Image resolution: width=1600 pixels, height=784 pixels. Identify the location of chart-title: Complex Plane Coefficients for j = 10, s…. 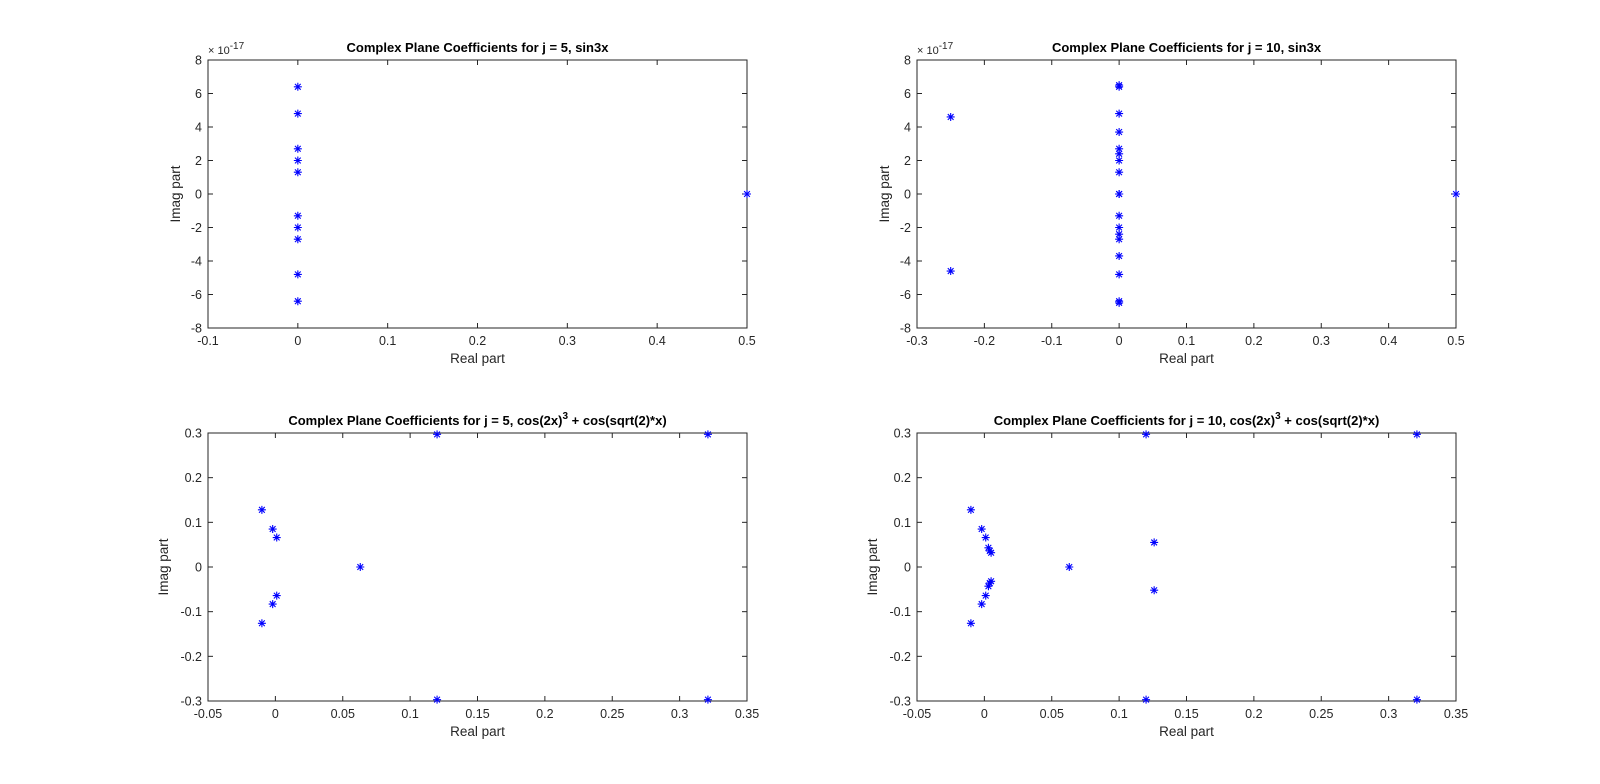
(1187, 47).